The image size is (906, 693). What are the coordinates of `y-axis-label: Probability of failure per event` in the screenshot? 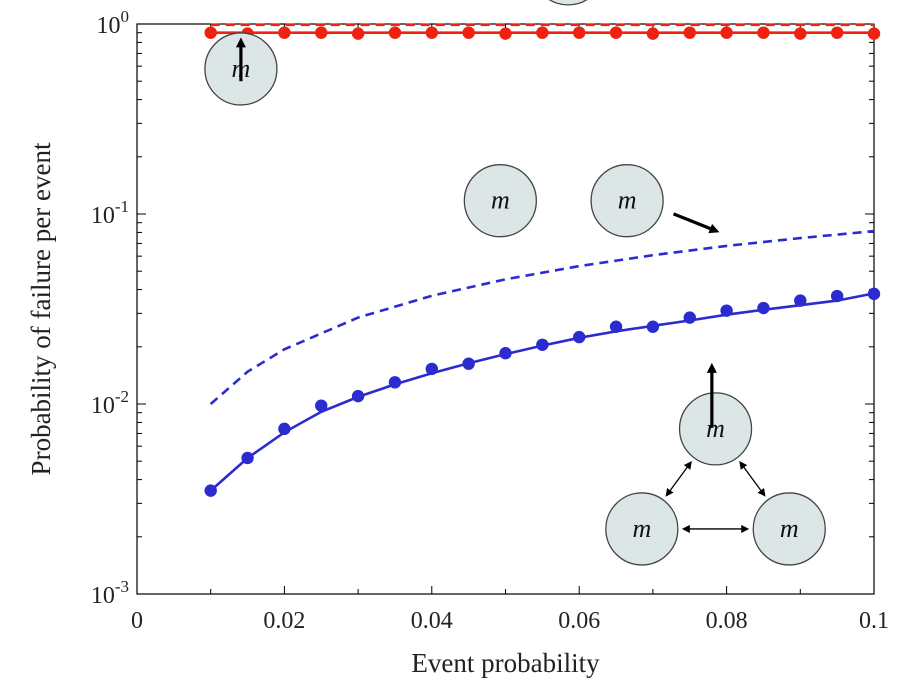 It's located at (41, 308).